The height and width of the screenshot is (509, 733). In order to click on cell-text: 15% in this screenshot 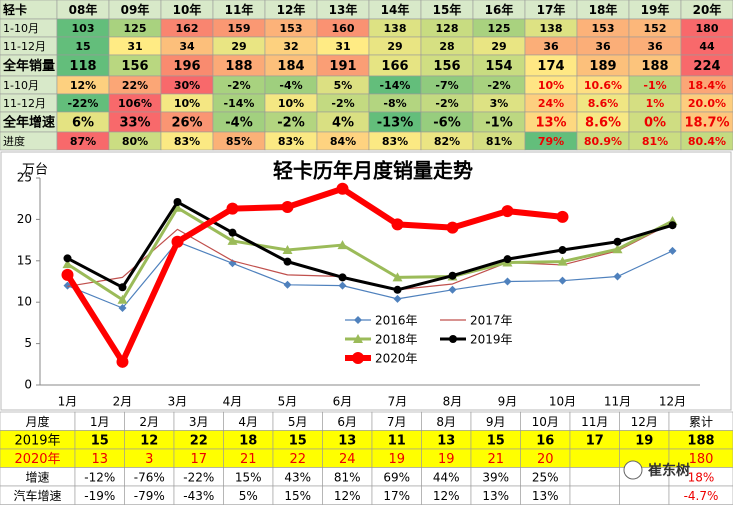, I will do `click(248, 477)`.